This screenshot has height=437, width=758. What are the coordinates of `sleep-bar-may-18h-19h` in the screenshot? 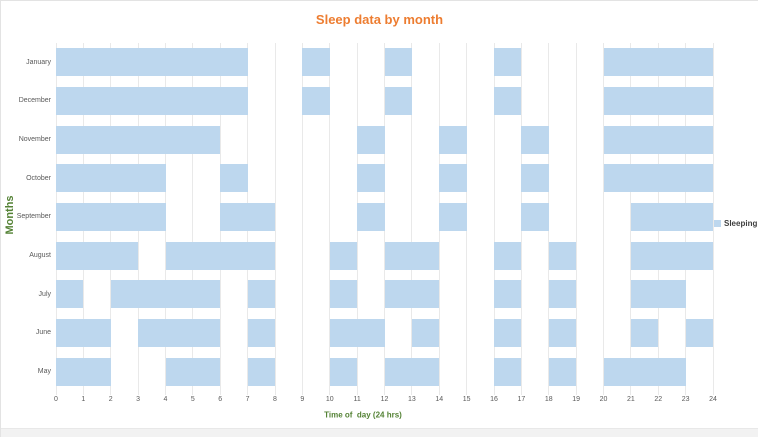 It's located at (562, 371).